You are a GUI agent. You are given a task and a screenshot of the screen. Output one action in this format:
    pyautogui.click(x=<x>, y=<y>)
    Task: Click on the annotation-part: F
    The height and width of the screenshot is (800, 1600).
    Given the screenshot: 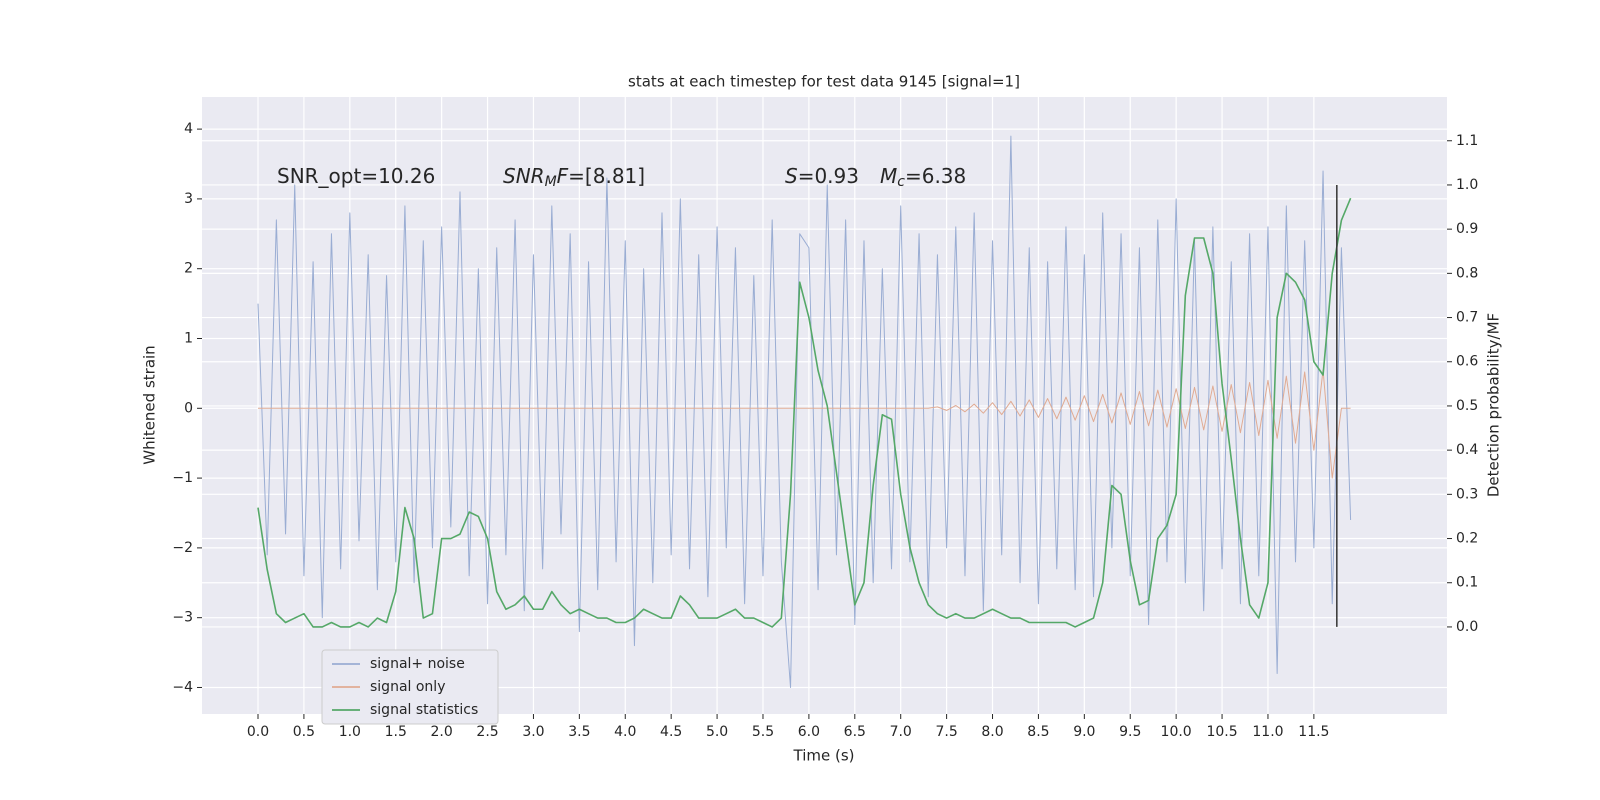 What is the action you would take?
    pyautogui.click(x=563, y=176)
    